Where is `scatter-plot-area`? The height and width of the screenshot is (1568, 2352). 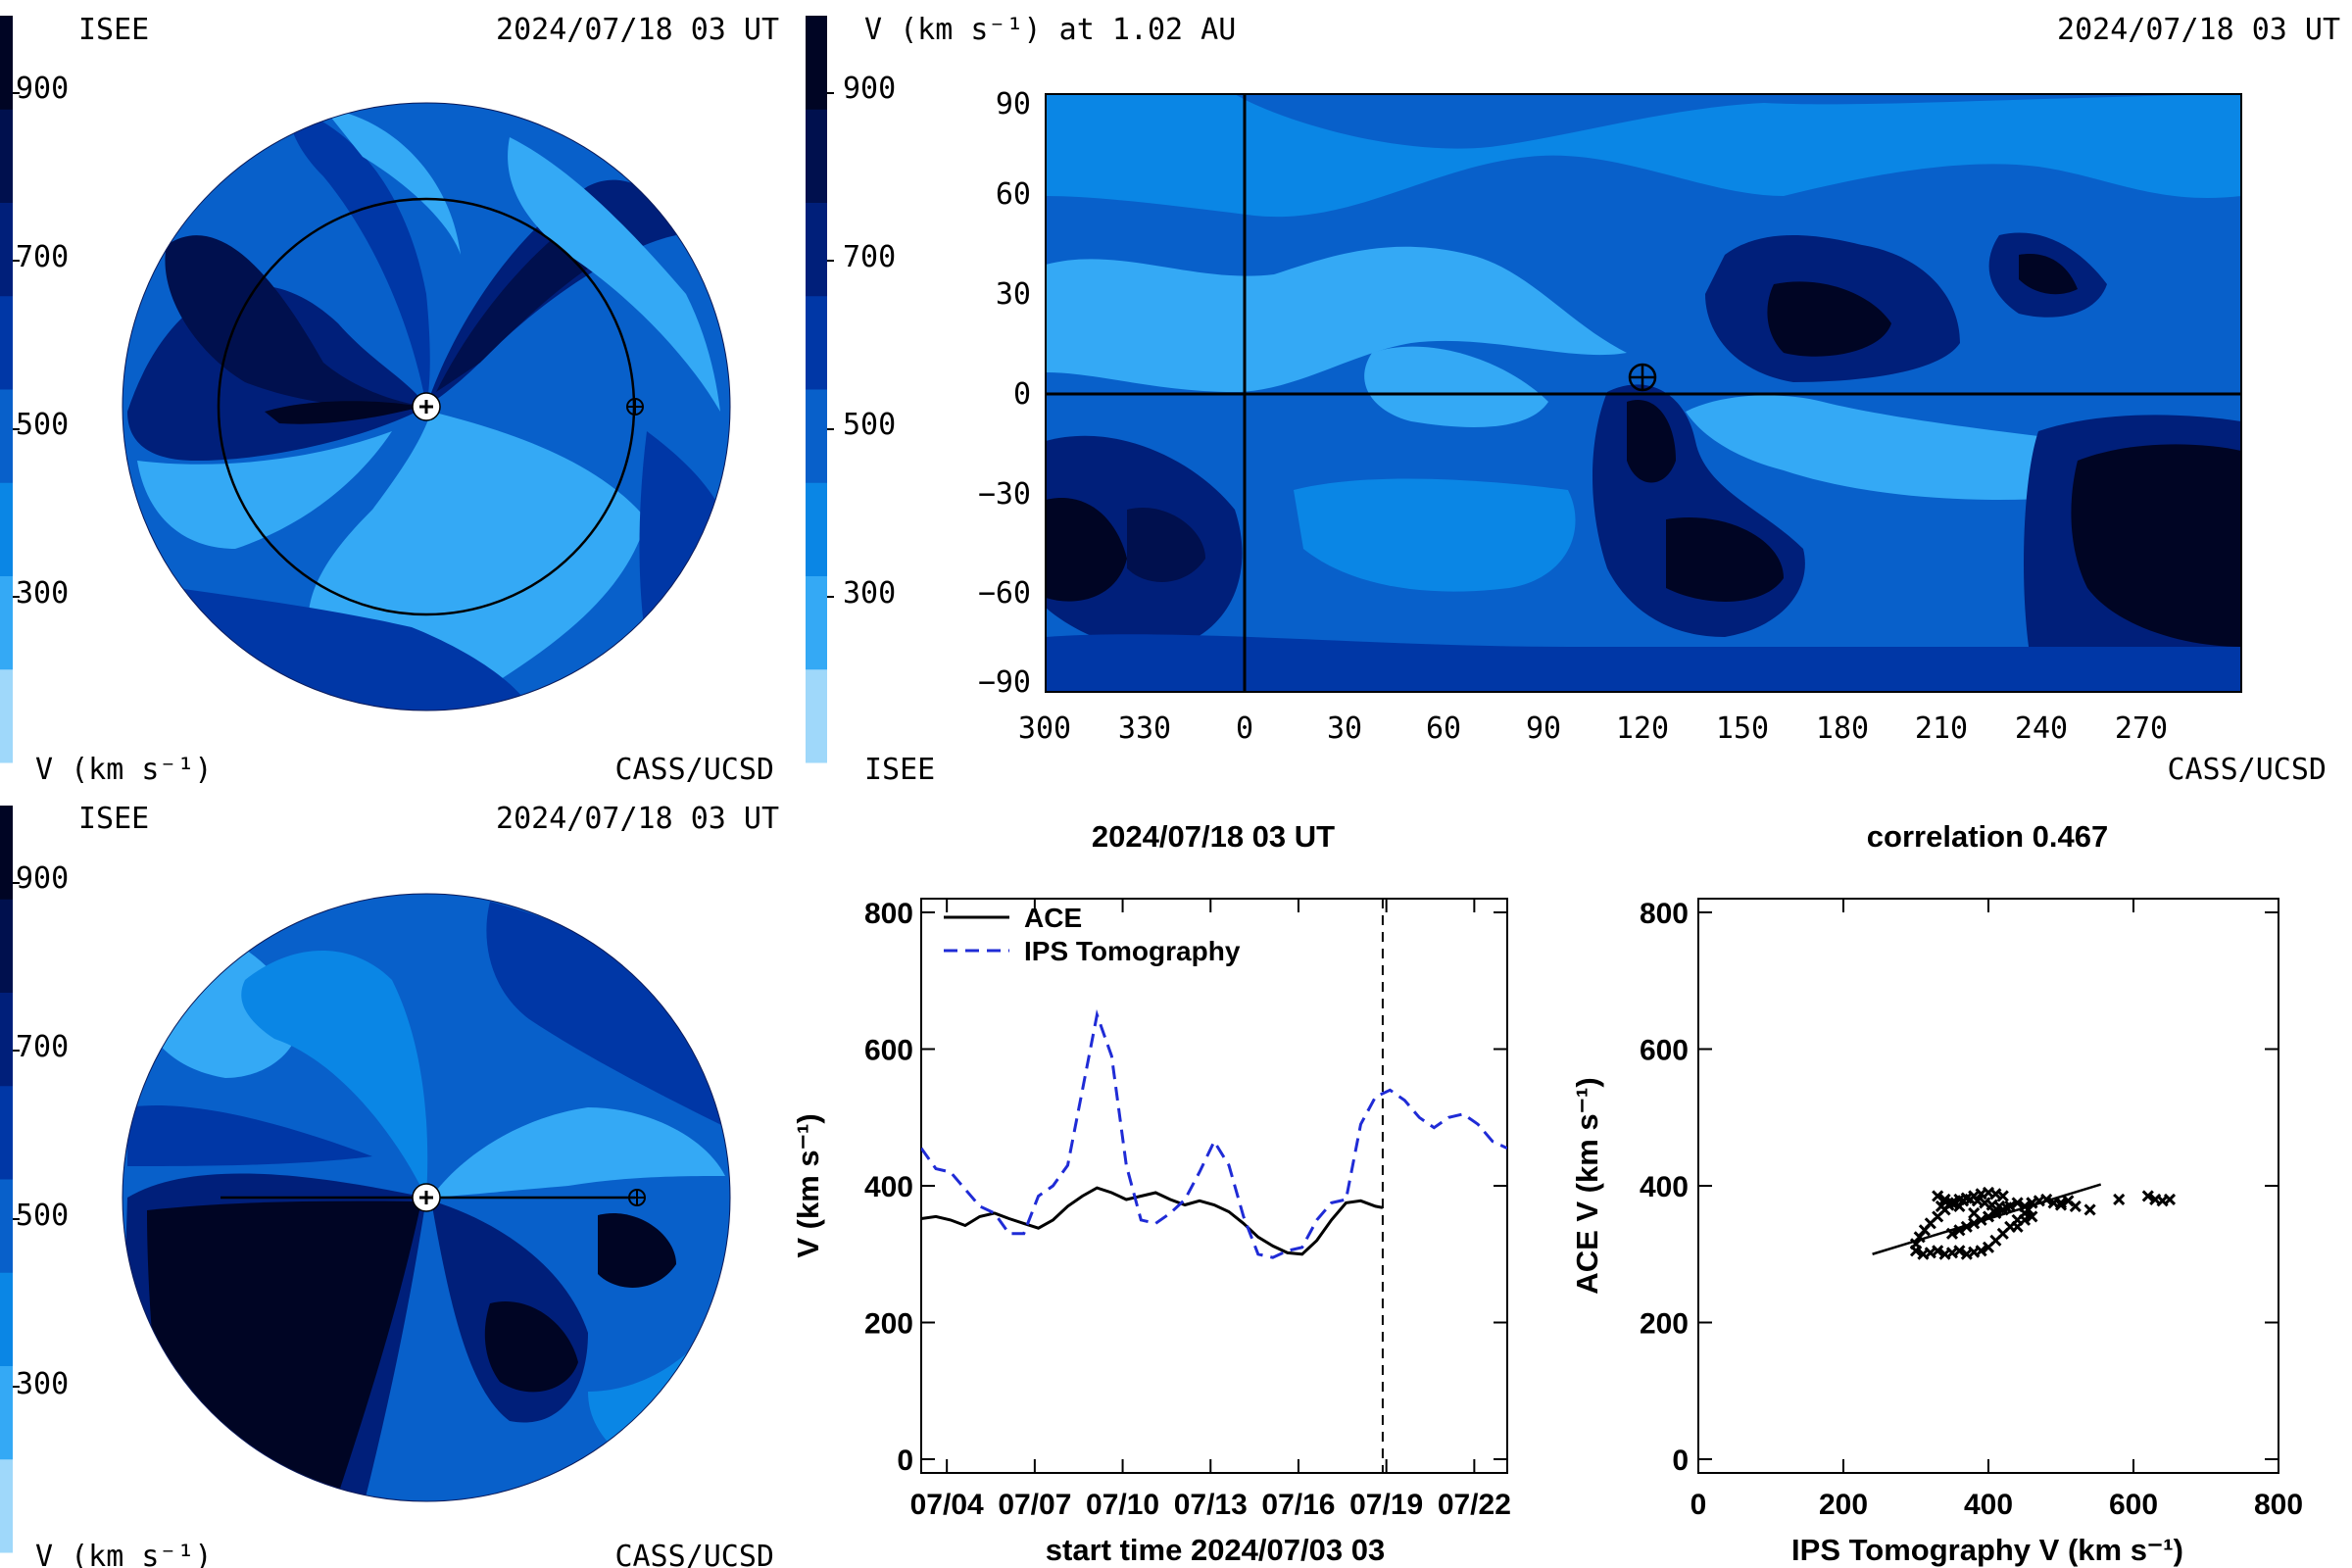
scatter-plot-area is located at coordinates (2025, 1221).